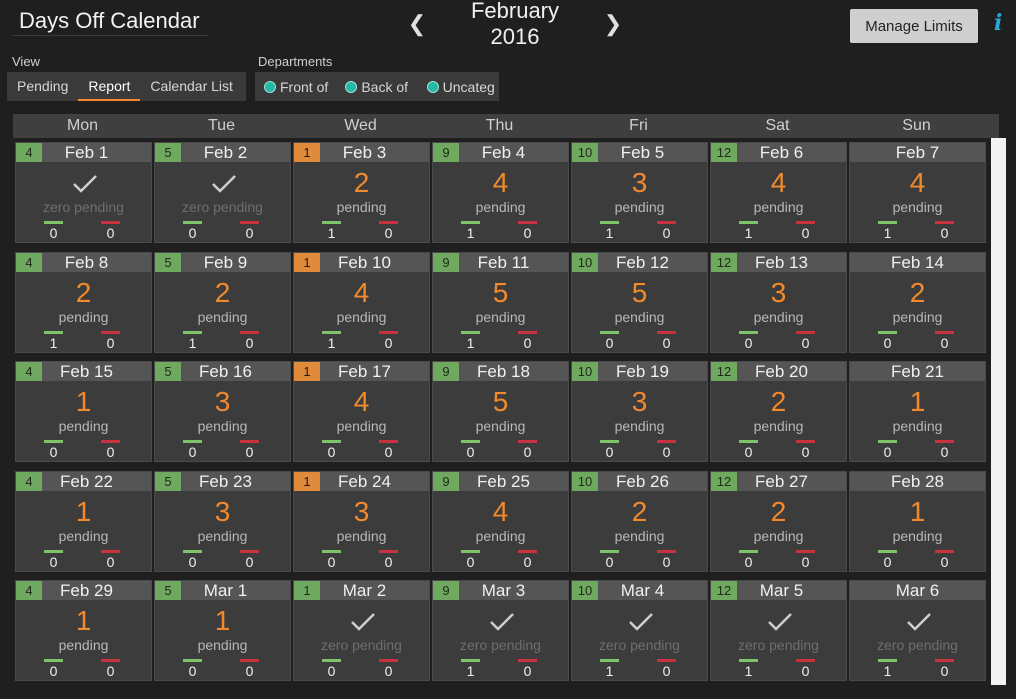 The height and width of the screenshot is (699, 1016). What do you see at coordinates (917, 302) in the screenshot?
I see `day-cell: Feb 14 2 pending 0 0` at bounding box center [917, 302].